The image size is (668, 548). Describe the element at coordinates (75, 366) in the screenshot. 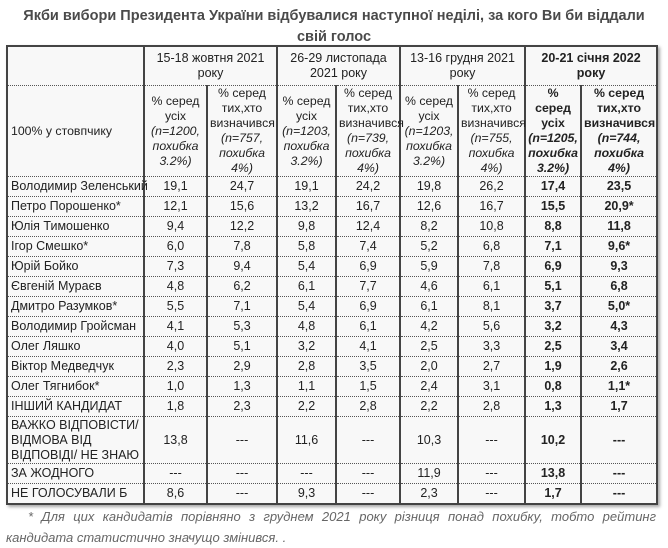

I see `candidate-name: Віктор Медведчук` at that location.